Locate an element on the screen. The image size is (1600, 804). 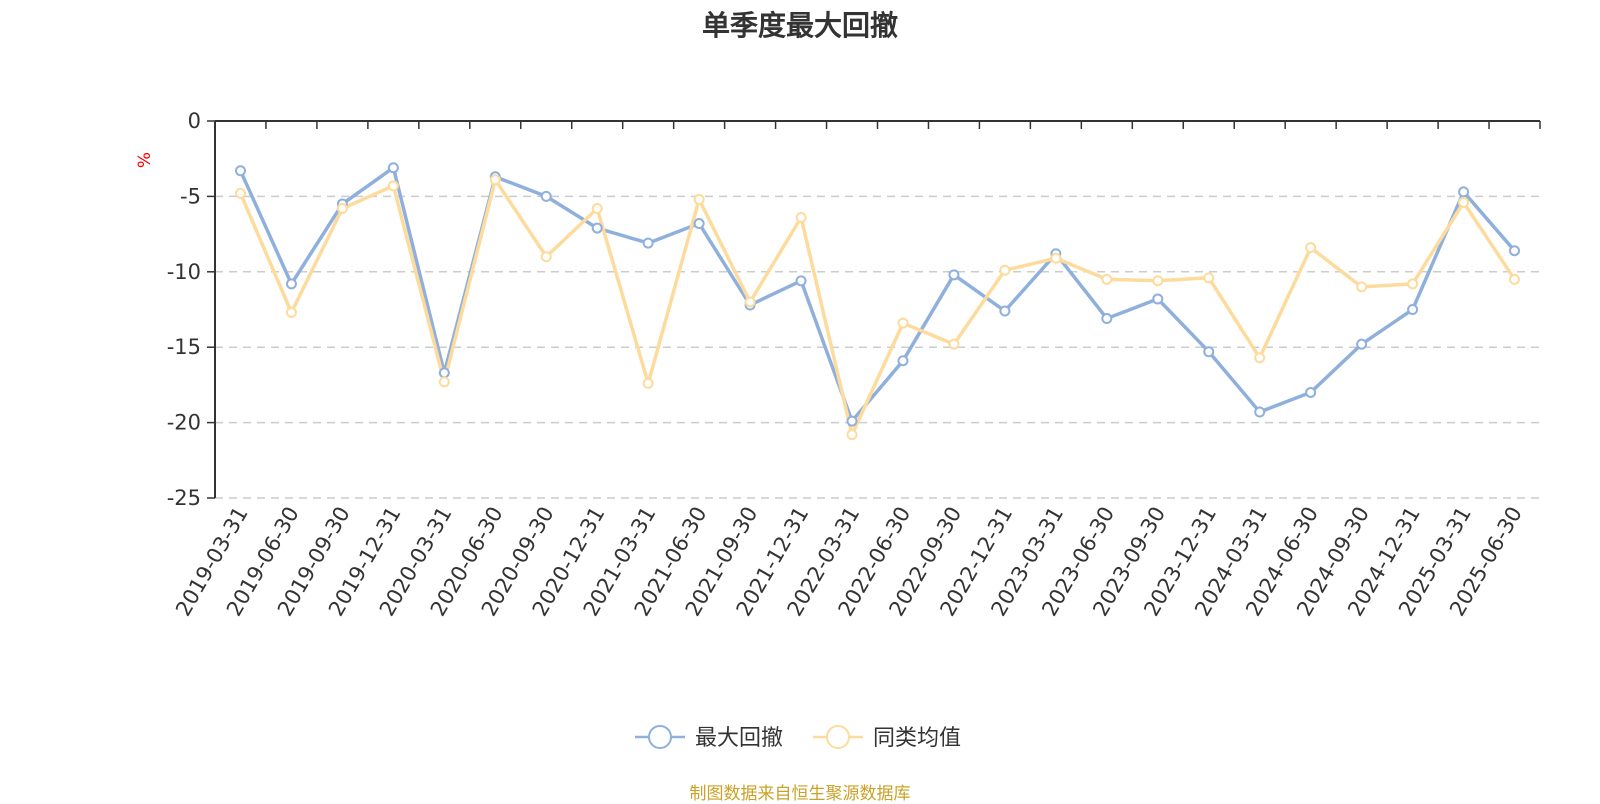
legend-label-1: 最大回撤 is located at coordinates (739, 738).